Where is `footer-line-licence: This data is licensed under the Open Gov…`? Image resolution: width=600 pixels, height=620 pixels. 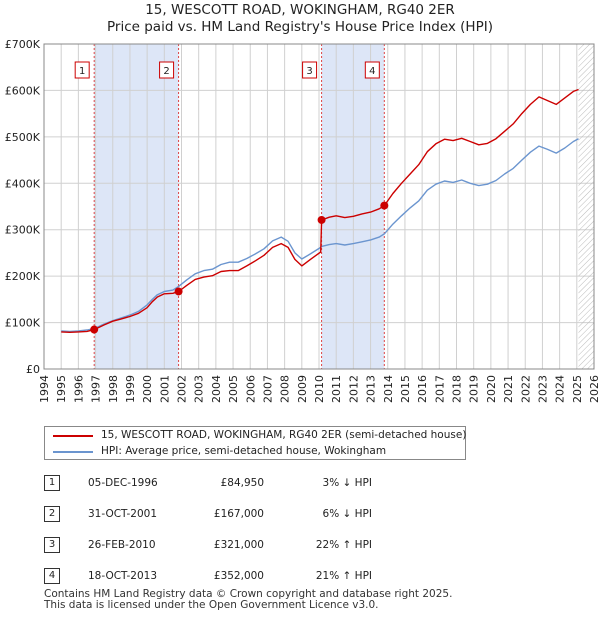
footer-line-licence: This data is licensed under the Open Gov… is located at coordinates (211, 605).